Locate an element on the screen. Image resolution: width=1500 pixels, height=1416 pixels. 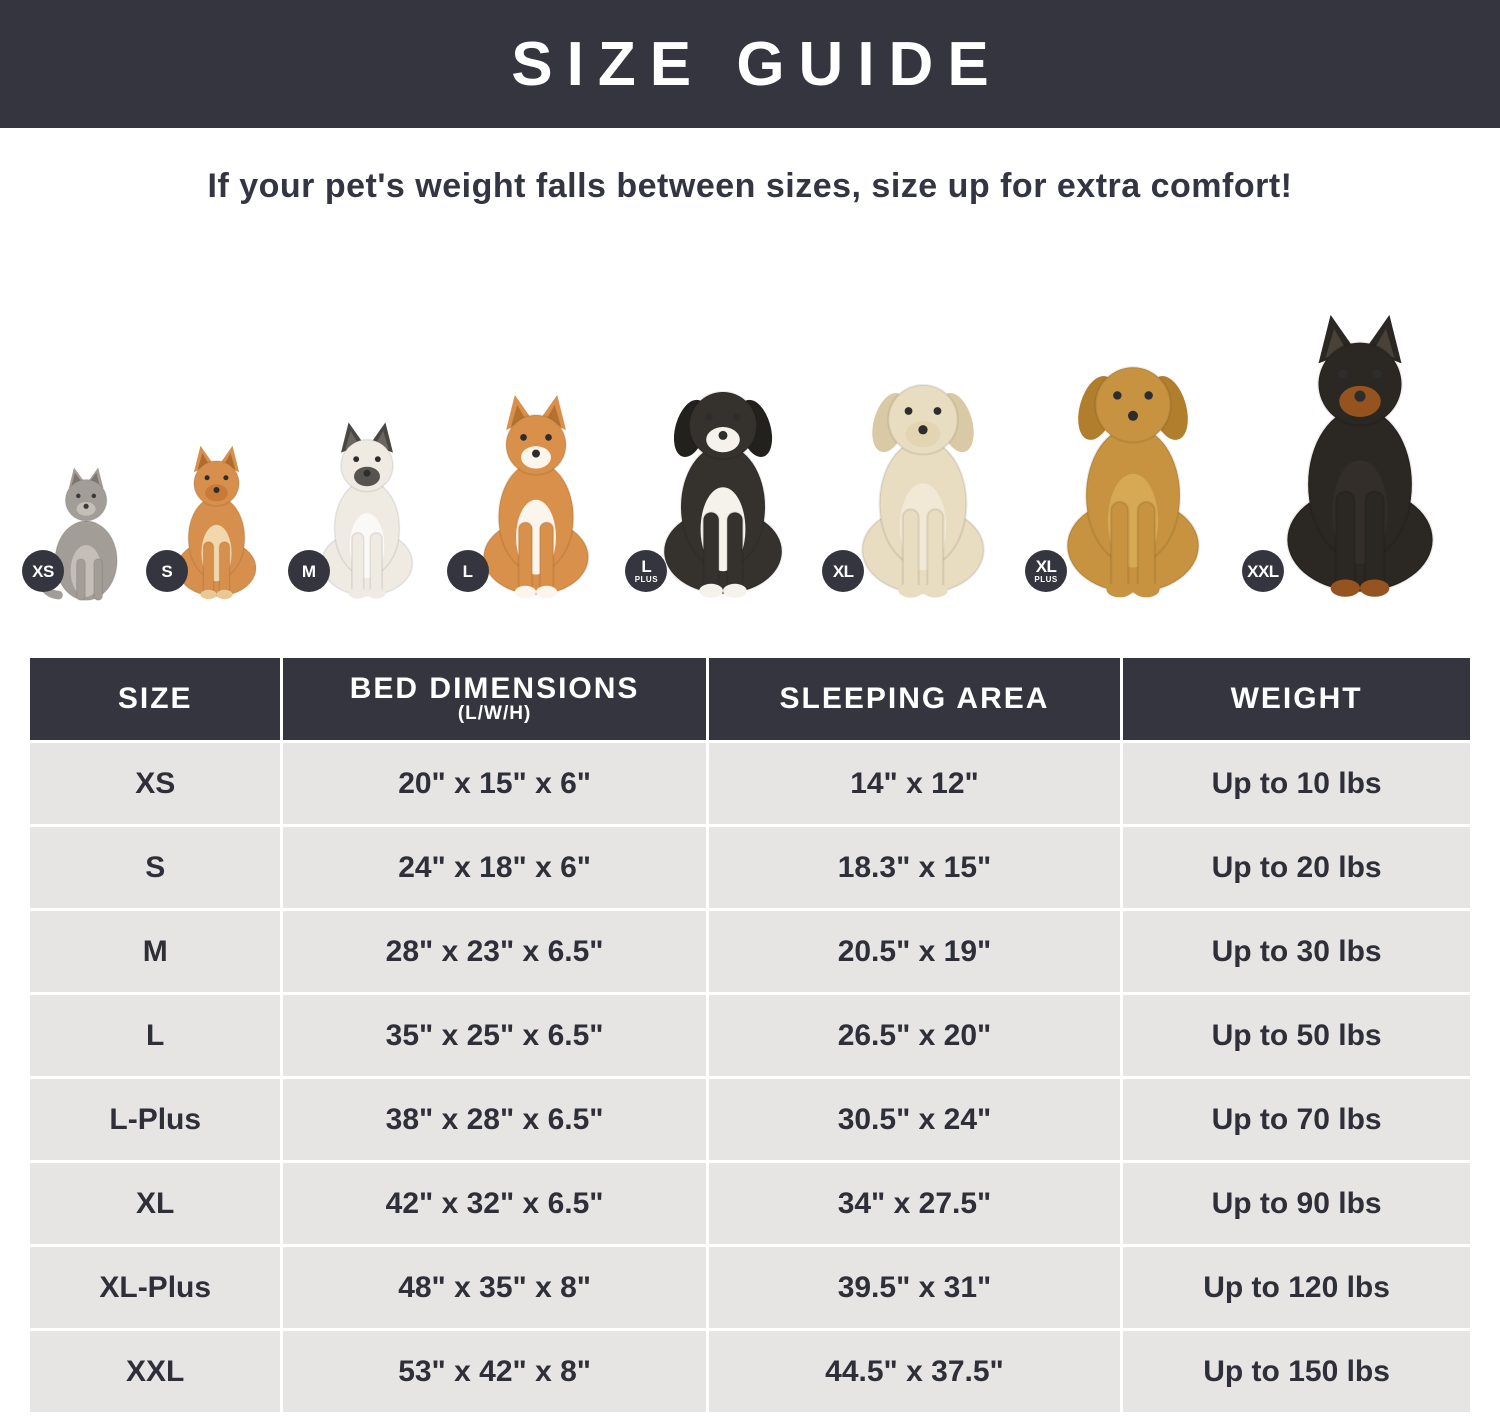
cell-sleeping-area: 44.5" x 37.5" is located at coordinates (914, 1371).